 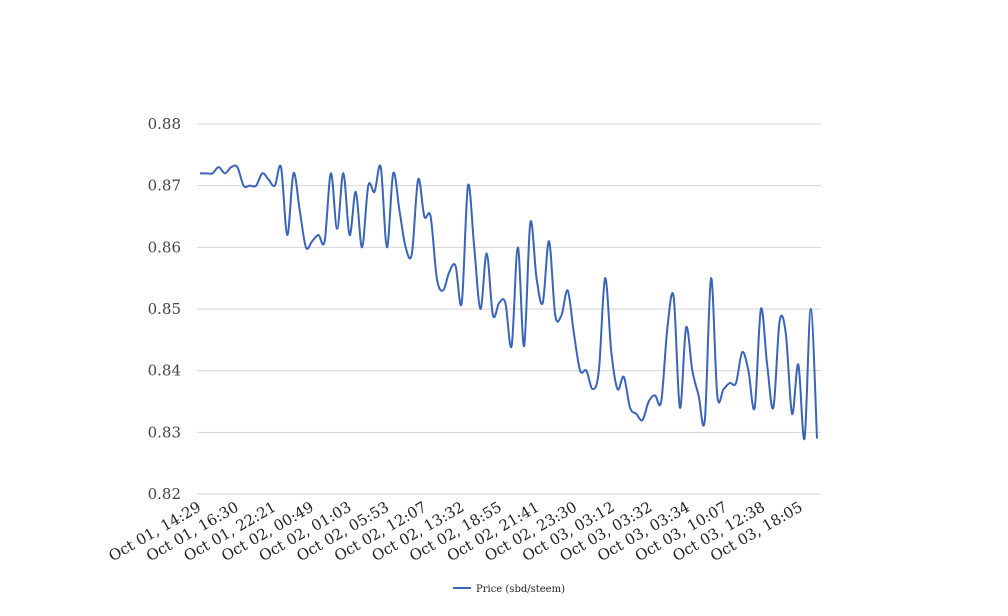 What do you see at coordinates (164, 371) in the screenshot?
I see `y-tick-label: 0.84` at bounding box center [164, 371].